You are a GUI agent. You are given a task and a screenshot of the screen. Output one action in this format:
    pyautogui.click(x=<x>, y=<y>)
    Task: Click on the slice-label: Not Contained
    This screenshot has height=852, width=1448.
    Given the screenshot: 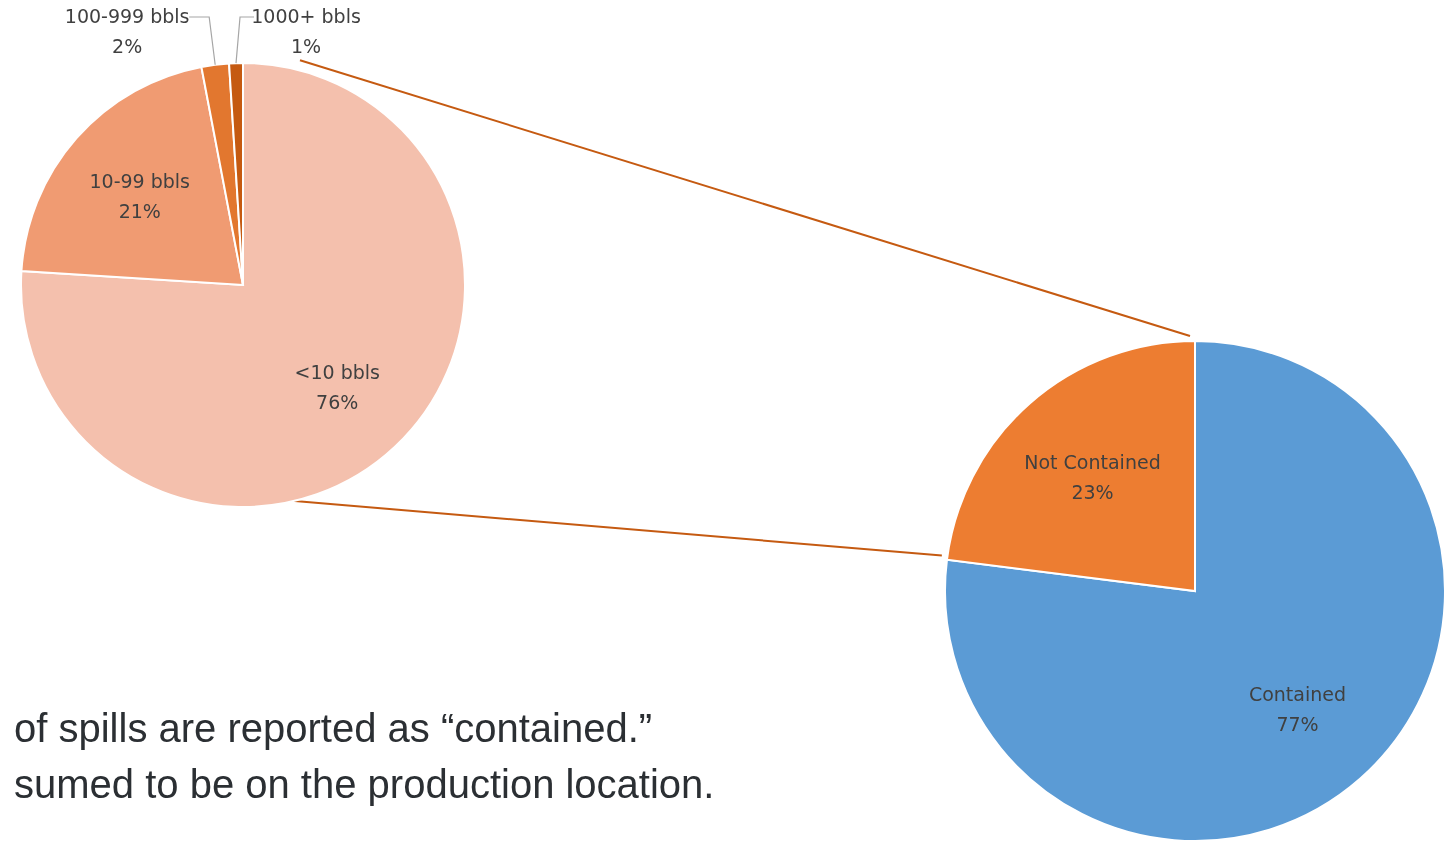 What is the action you would take?
    pyautogui.click(x=1092, y=461)
    